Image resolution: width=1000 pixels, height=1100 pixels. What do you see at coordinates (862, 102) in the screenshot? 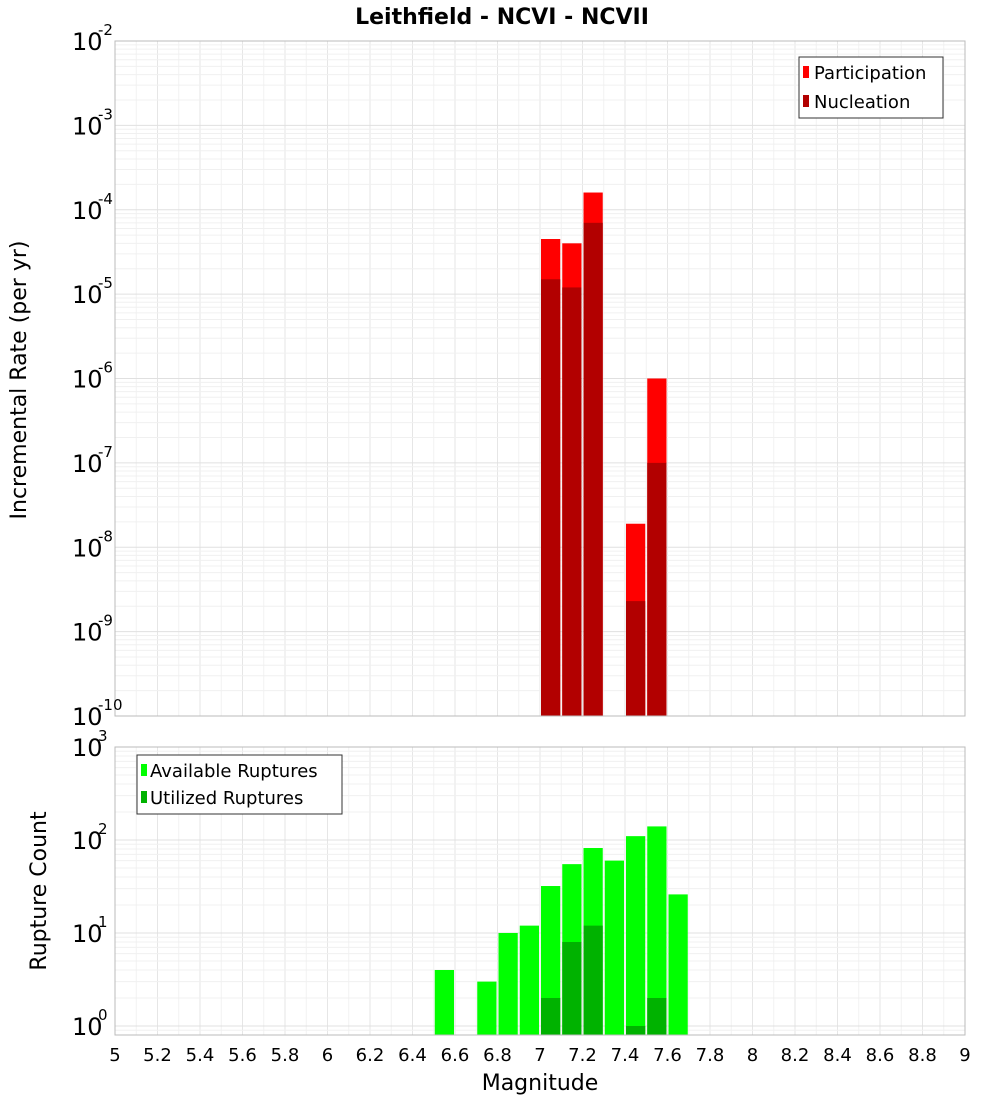
I see `legend-label-nucleation: Nucleation` at bounding box center [862, 102].